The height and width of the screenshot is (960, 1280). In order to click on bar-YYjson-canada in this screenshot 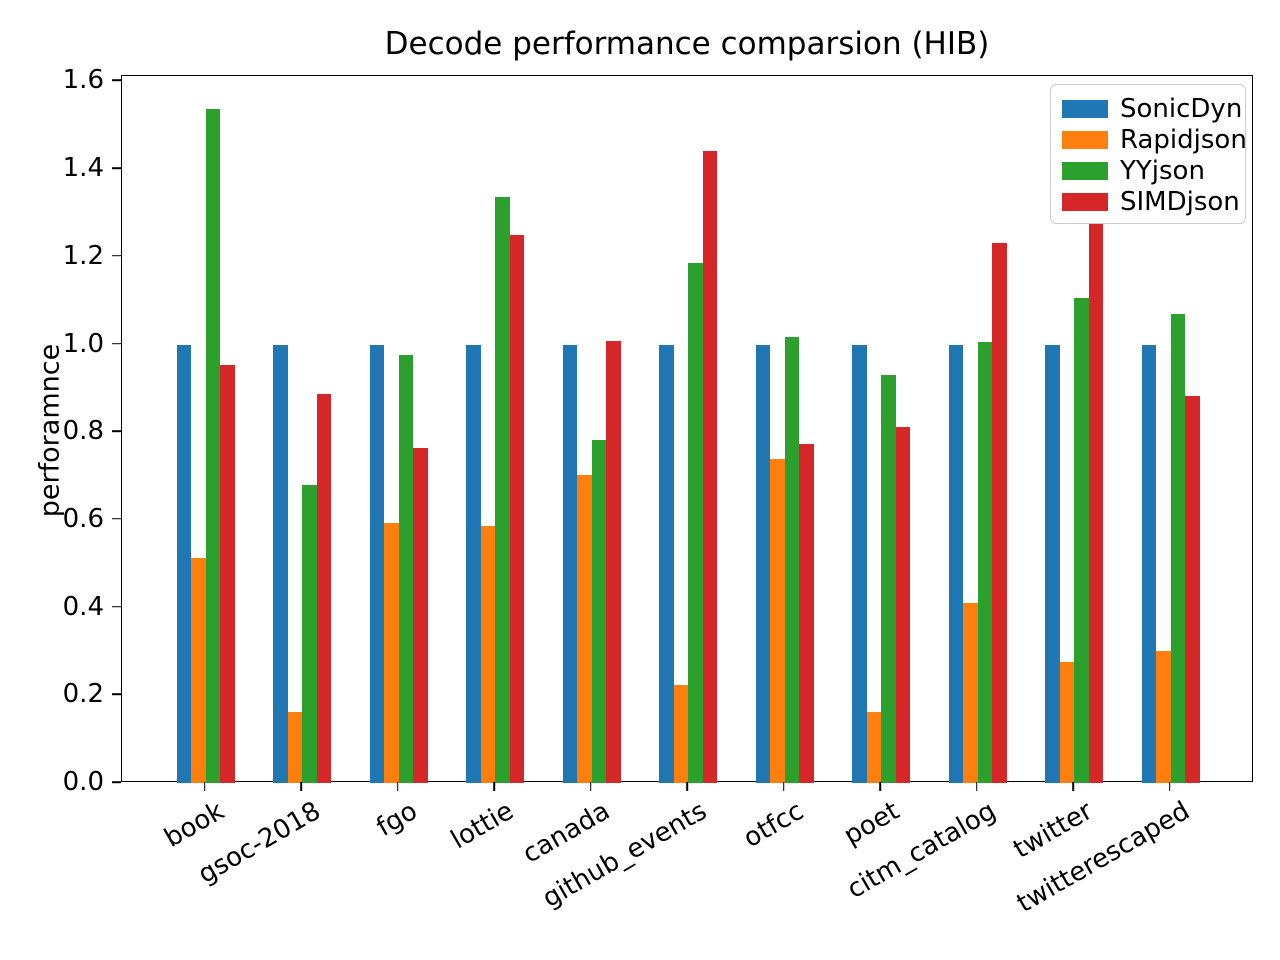, I will do `click(598, 611)`.